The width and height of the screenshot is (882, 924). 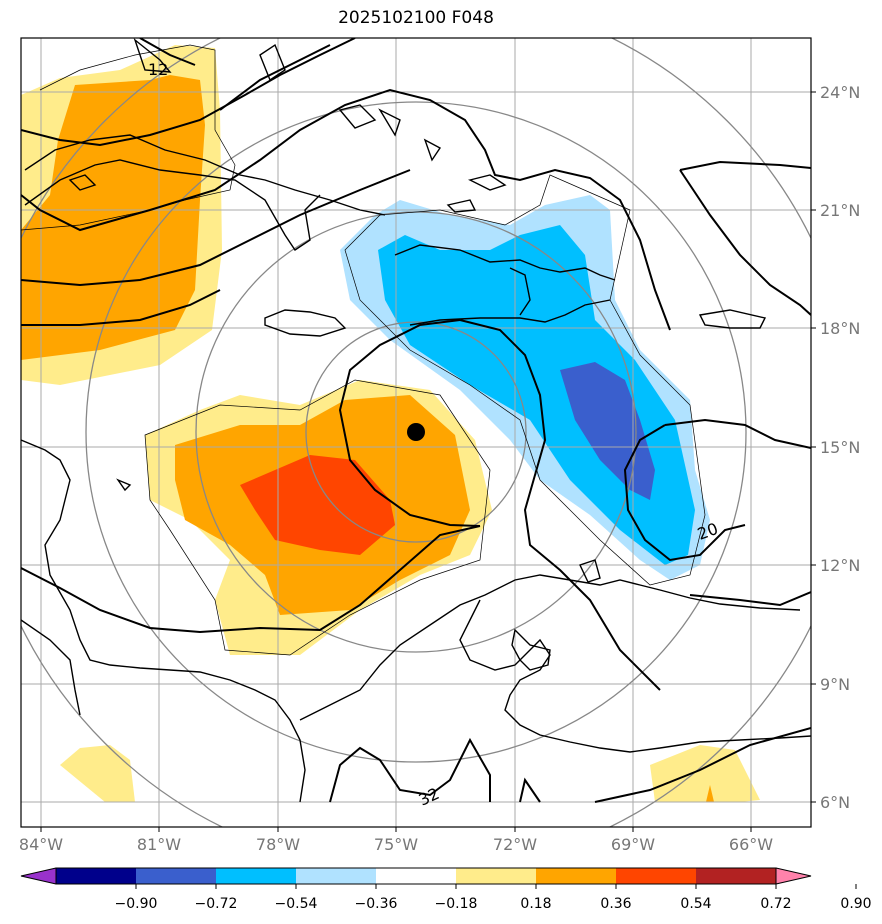 I want to click on lat-label-12n: 12°N, so click(x=840, y=565).